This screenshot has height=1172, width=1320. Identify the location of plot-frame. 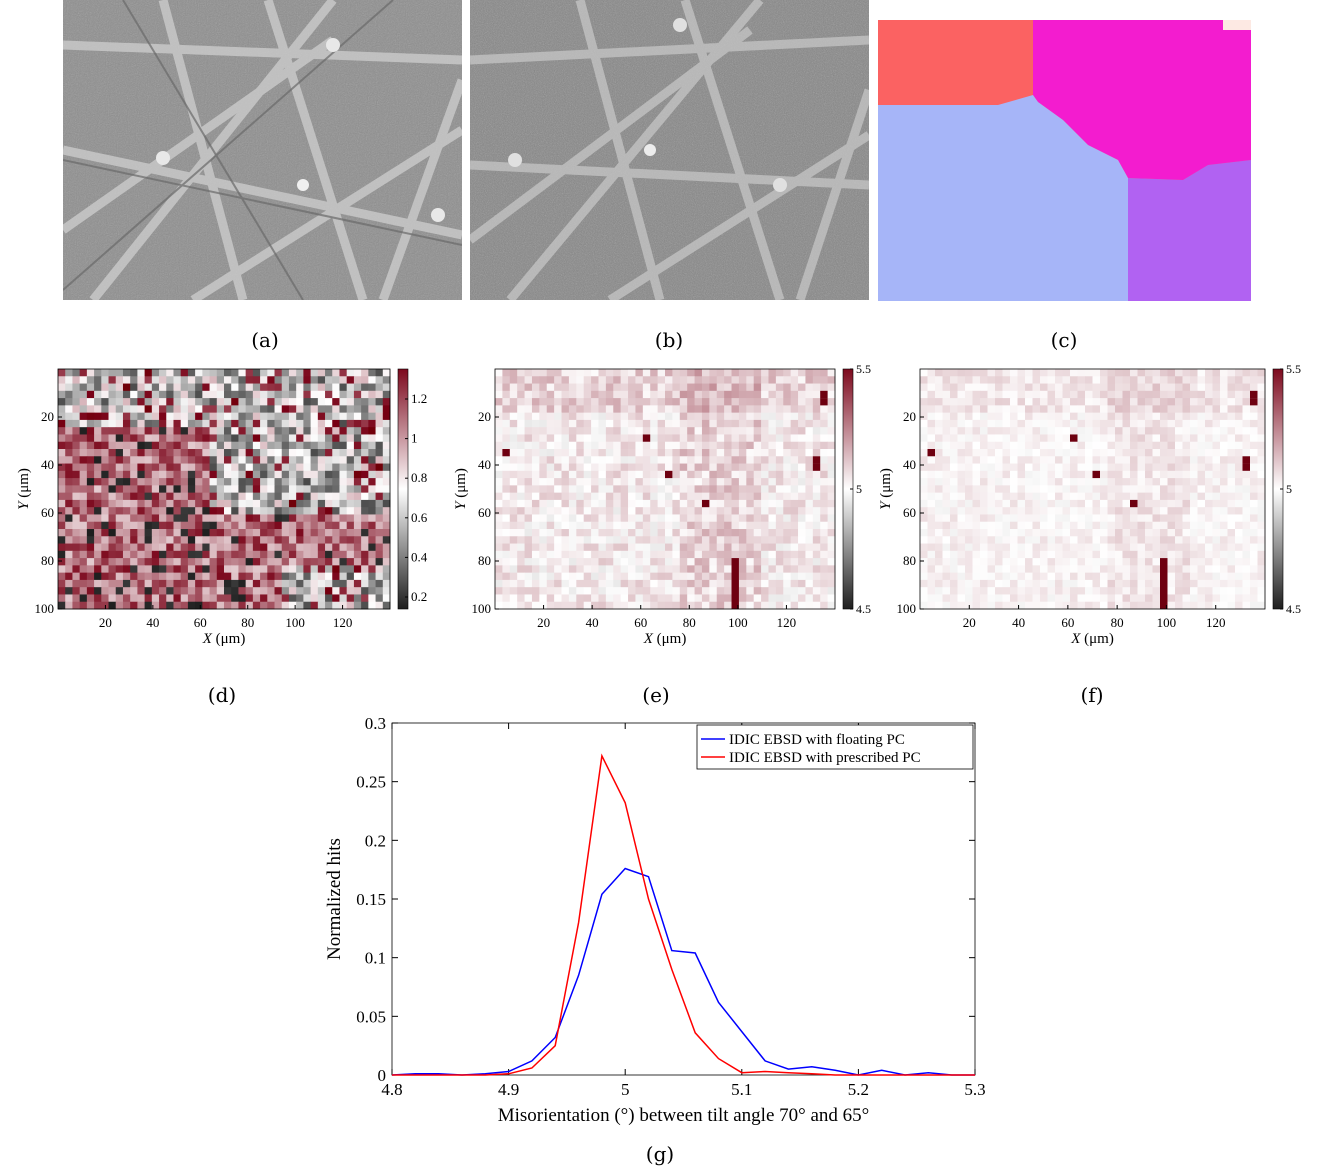
(683, 899).